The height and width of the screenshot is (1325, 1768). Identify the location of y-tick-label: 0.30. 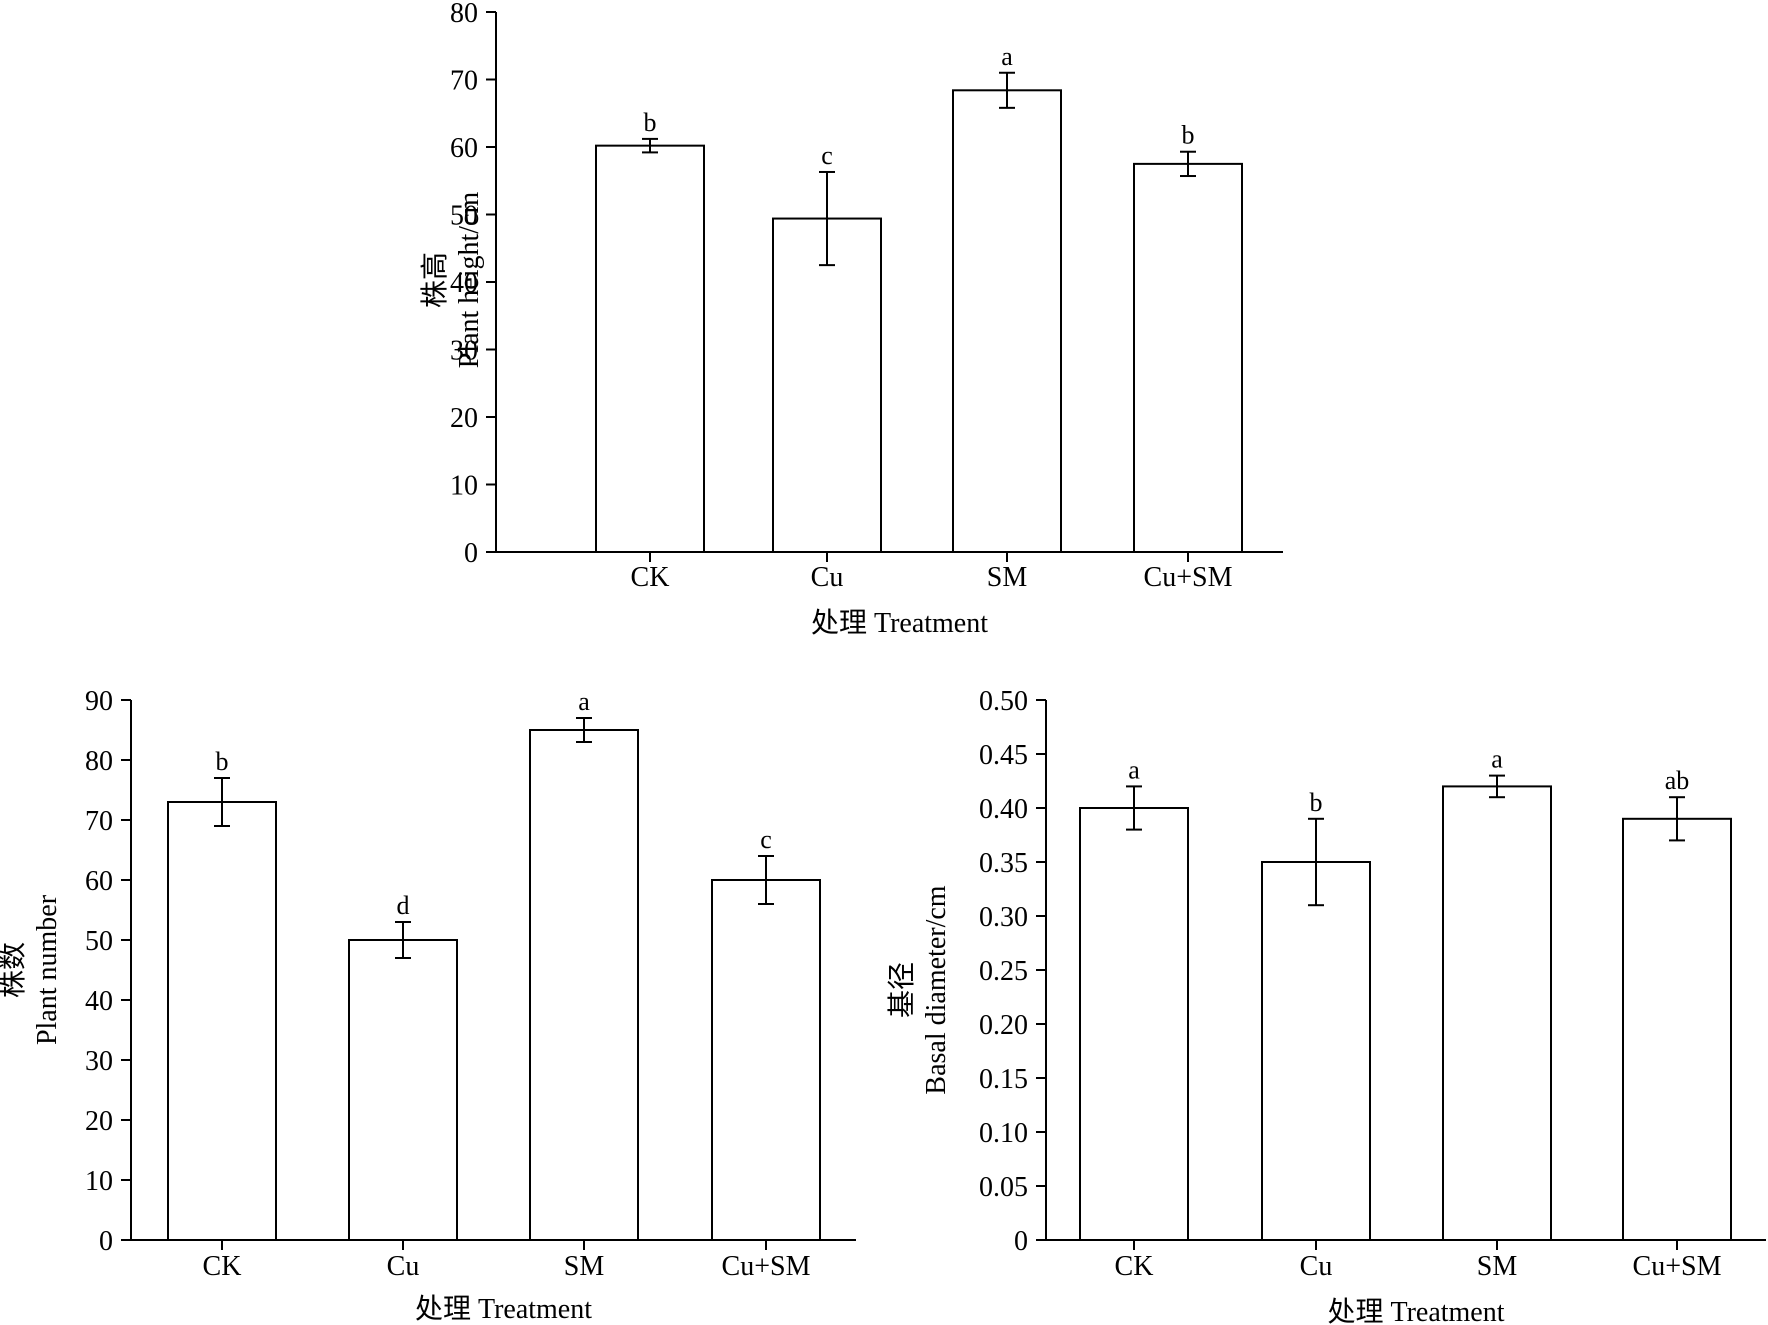
(1003, 917).